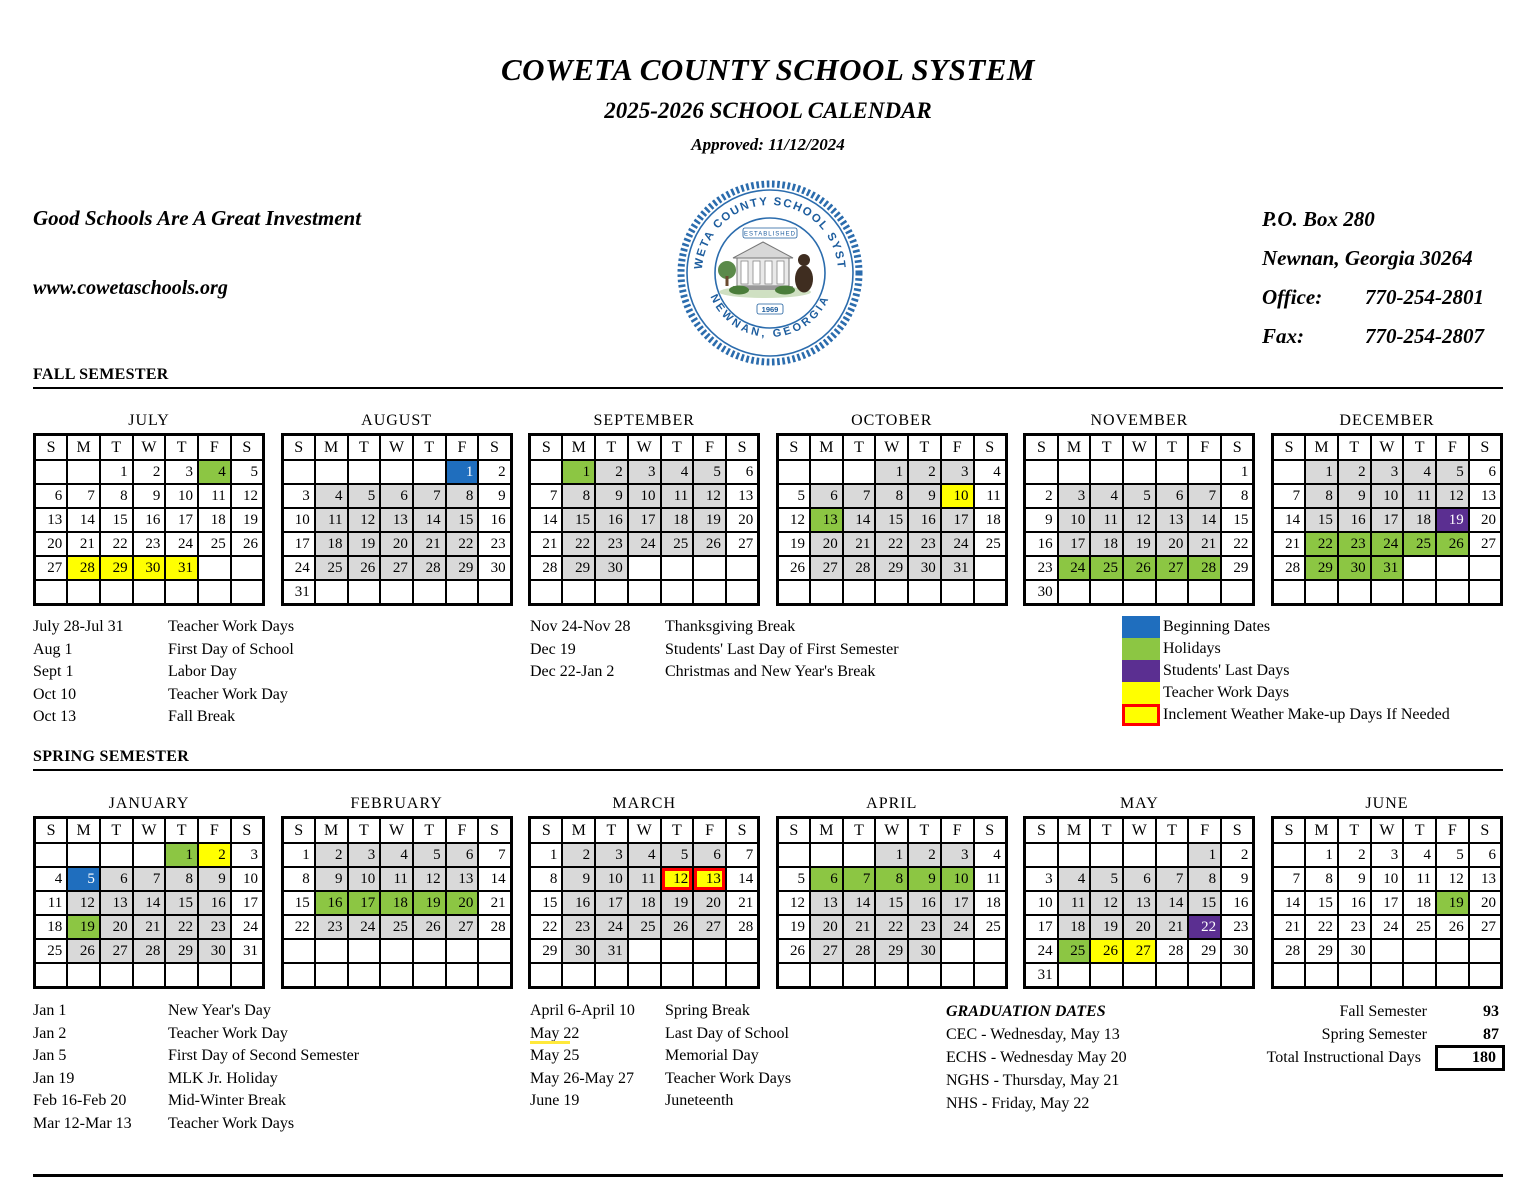  Describe the element at coordinates (231, 649) in the screenshot. I see `note-desc: First Day of School` at that location.